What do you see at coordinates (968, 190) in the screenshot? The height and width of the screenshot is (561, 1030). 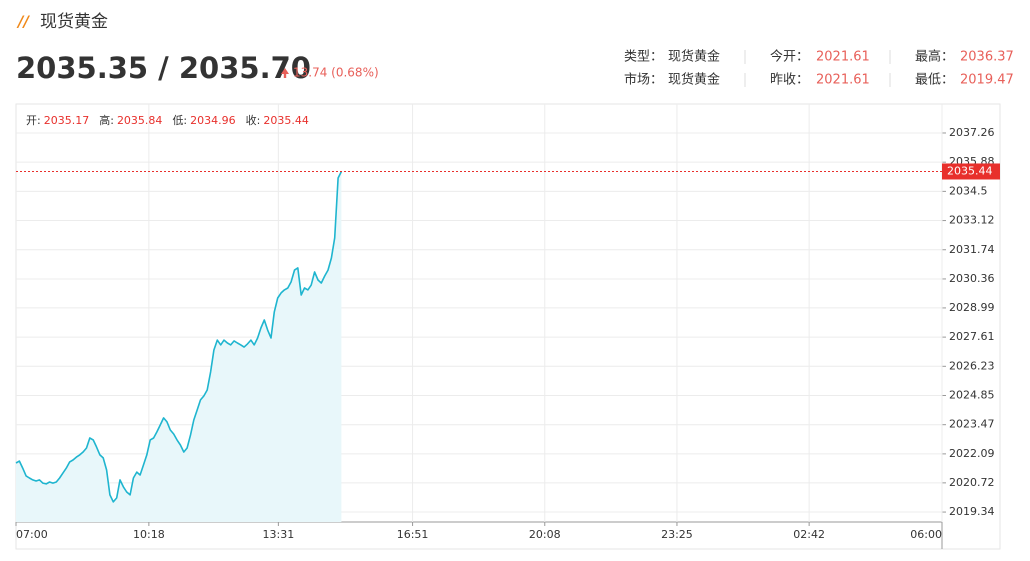 I see `y-tick-label: 2034.5` at bounding box center [968, 190].